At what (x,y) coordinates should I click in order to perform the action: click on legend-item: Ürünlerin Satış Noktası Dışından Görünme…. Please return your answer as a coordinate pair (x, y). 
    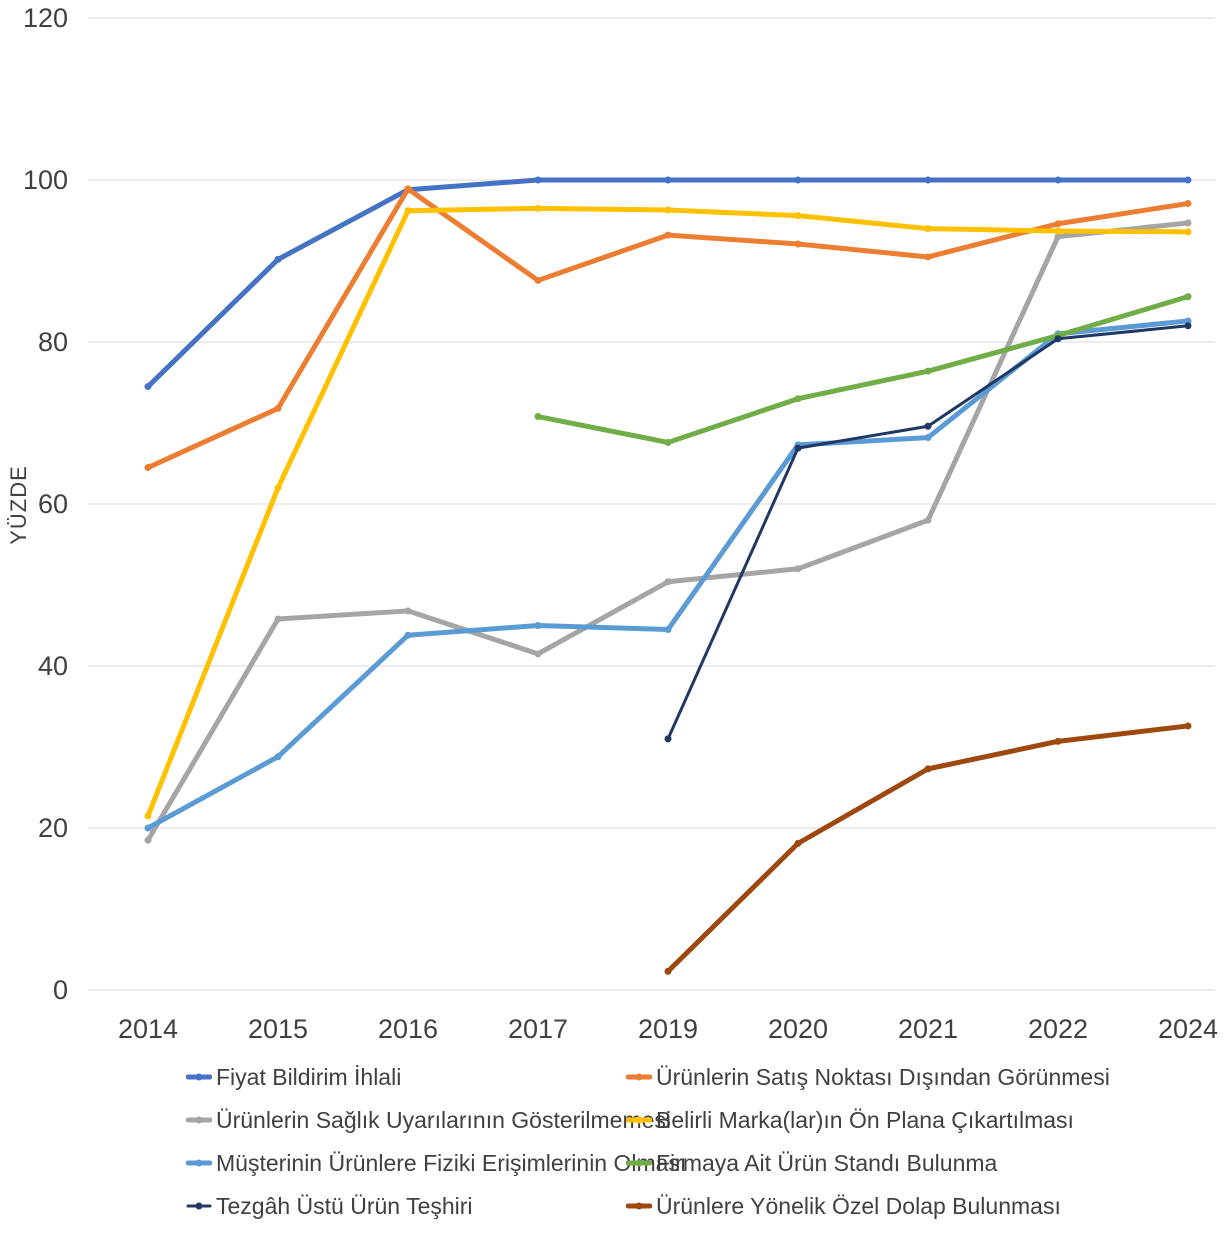
    Looking at the image, I should click on (926, 1077).